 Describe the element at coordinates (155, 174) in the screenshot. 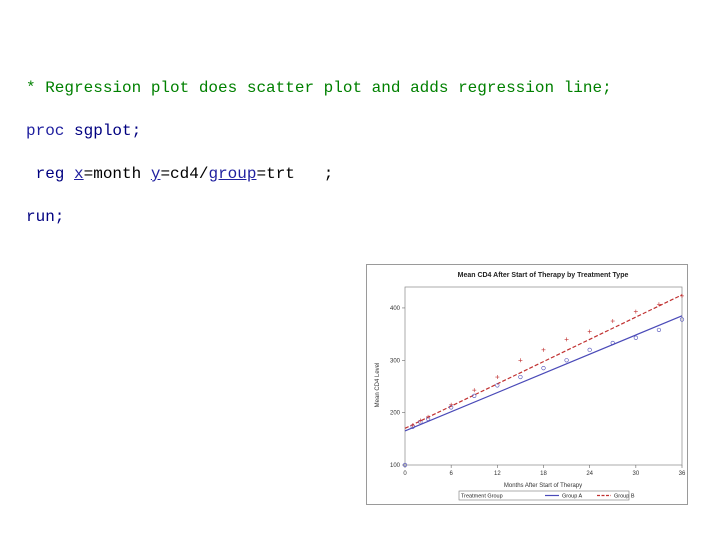

I see `y-option: y` at that location.